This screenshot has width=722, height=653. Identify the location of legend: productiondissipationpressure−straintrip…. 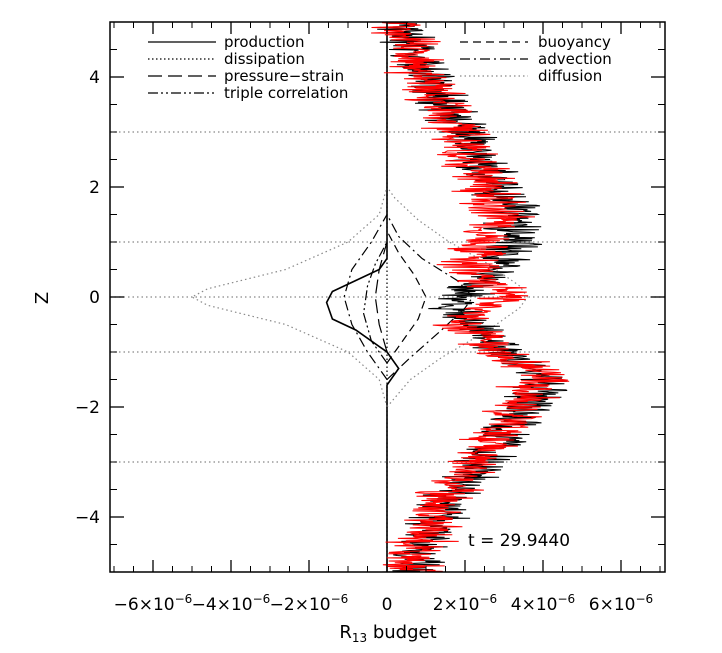
(380, 67).